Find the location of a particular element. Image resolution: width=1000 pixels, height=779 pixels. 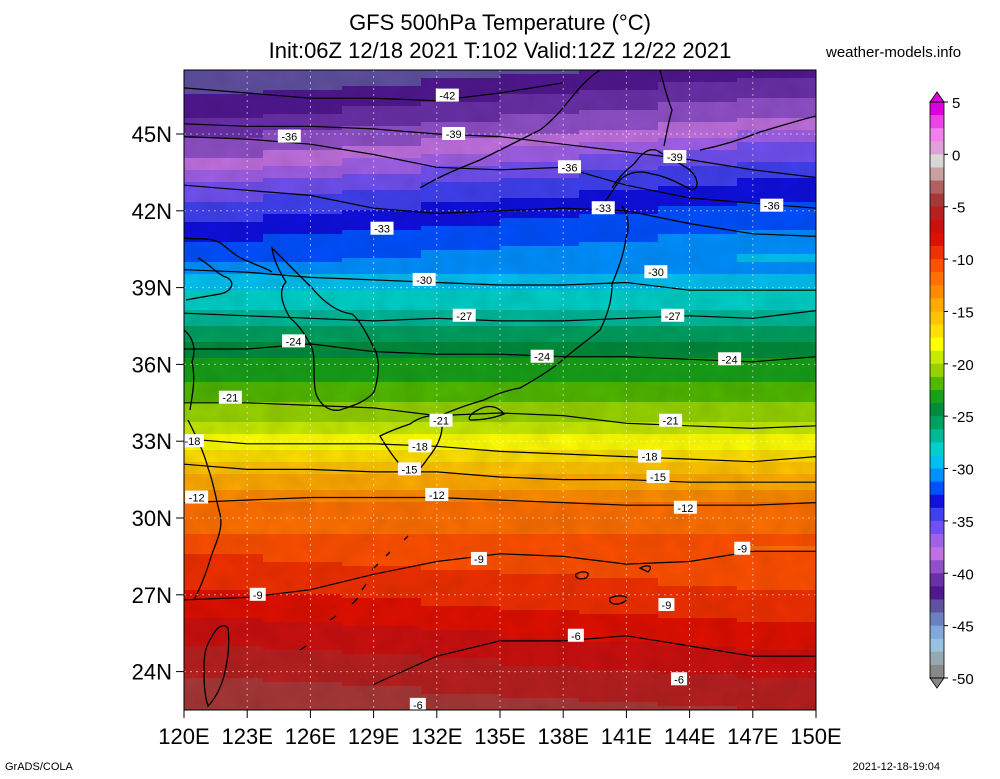

lon-label: 135E is located at coordinates (499, 736).